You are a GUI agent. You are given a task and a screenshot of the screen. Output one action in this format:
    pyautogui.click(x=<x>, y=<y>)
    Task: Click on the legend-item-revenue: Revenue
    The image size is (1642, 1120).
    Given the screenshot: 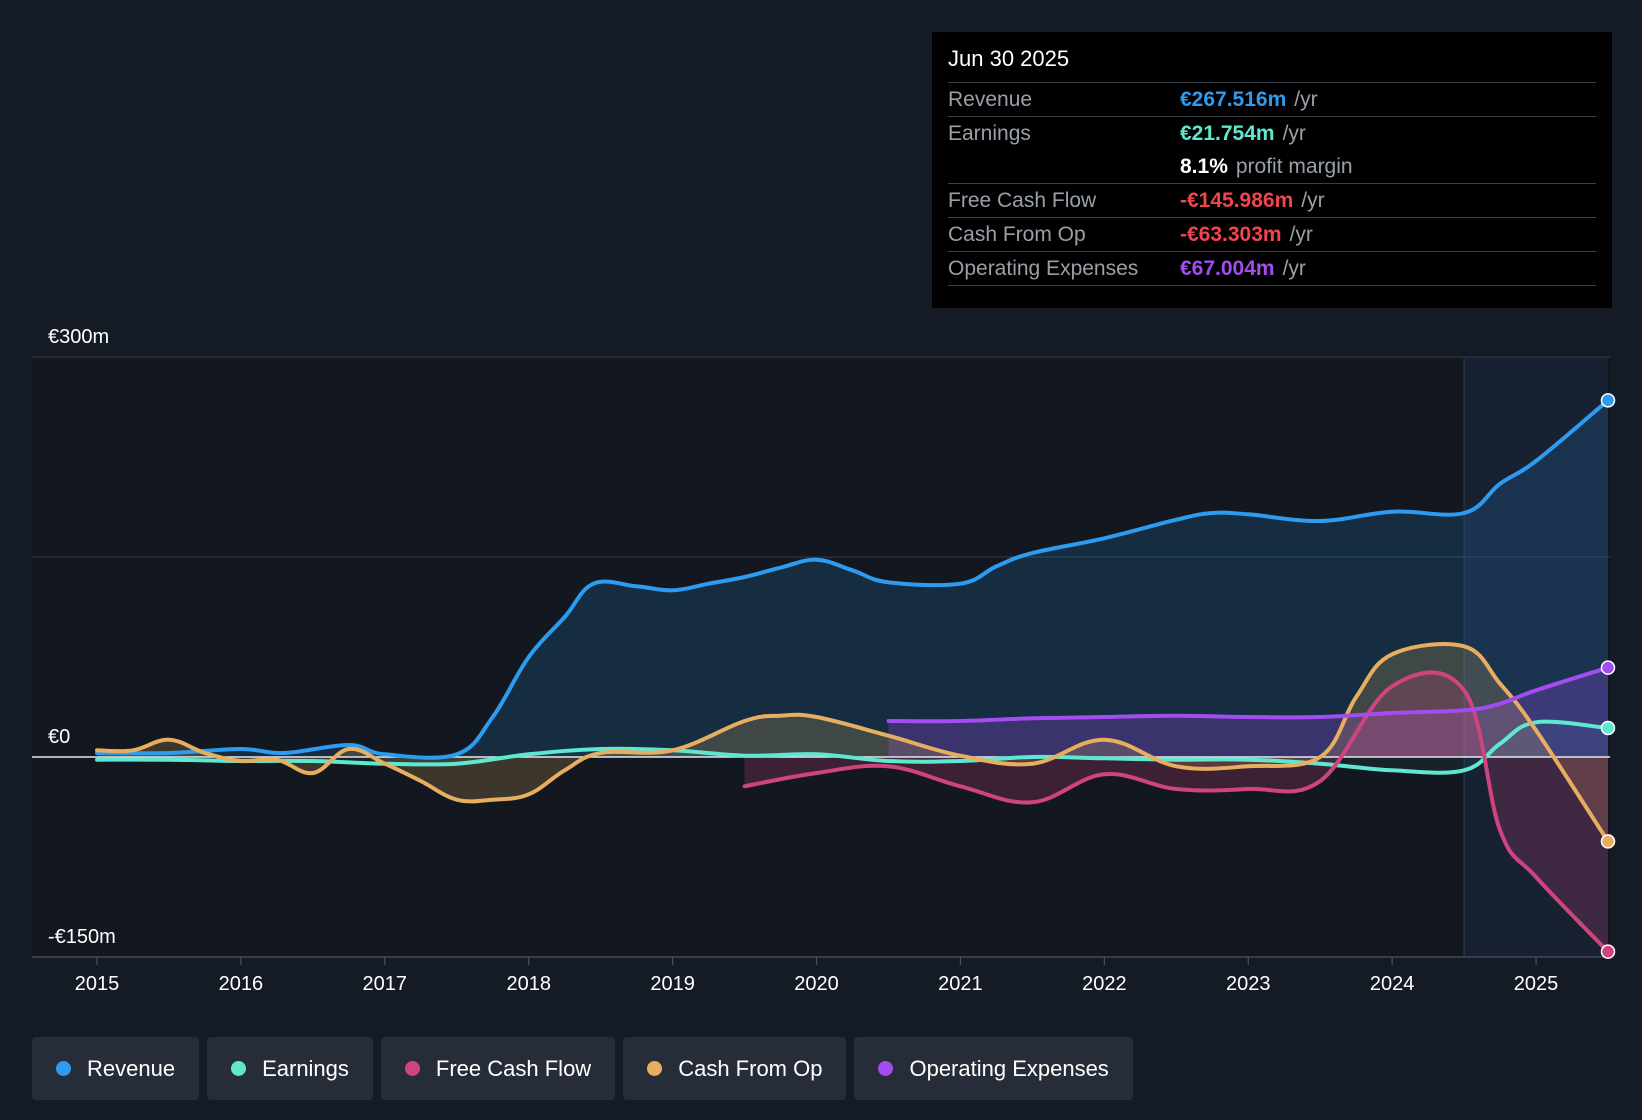 What is the action you would take?
    pyautogui.click(x=116, y=1068)
    